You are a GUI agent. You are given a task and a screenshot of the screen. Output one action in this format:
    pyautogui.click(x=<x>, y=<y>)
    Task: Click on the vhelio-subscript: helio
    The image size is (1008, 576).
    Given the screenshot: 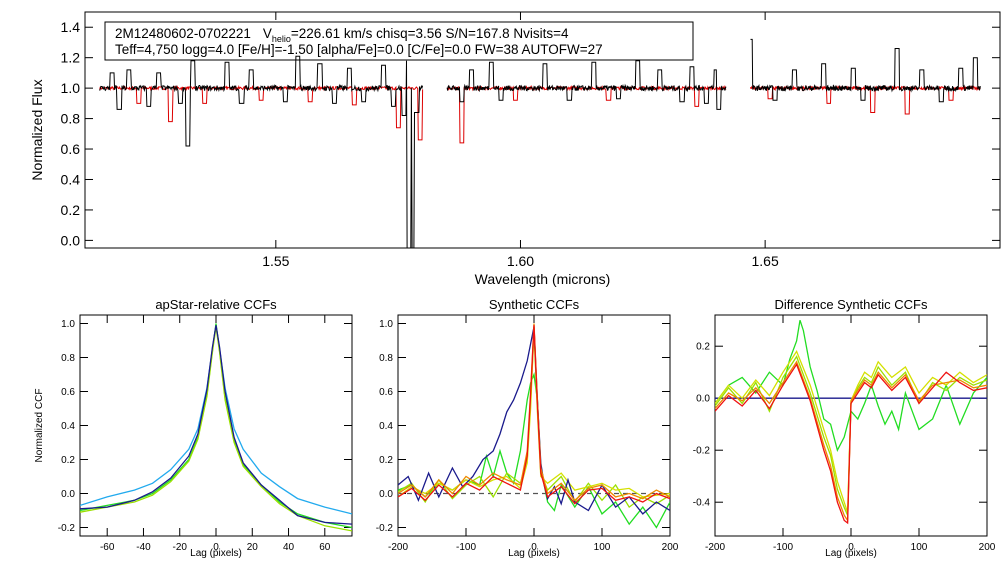 What is the action you would take?
    pyautogui.click(x=281, y=39)
    